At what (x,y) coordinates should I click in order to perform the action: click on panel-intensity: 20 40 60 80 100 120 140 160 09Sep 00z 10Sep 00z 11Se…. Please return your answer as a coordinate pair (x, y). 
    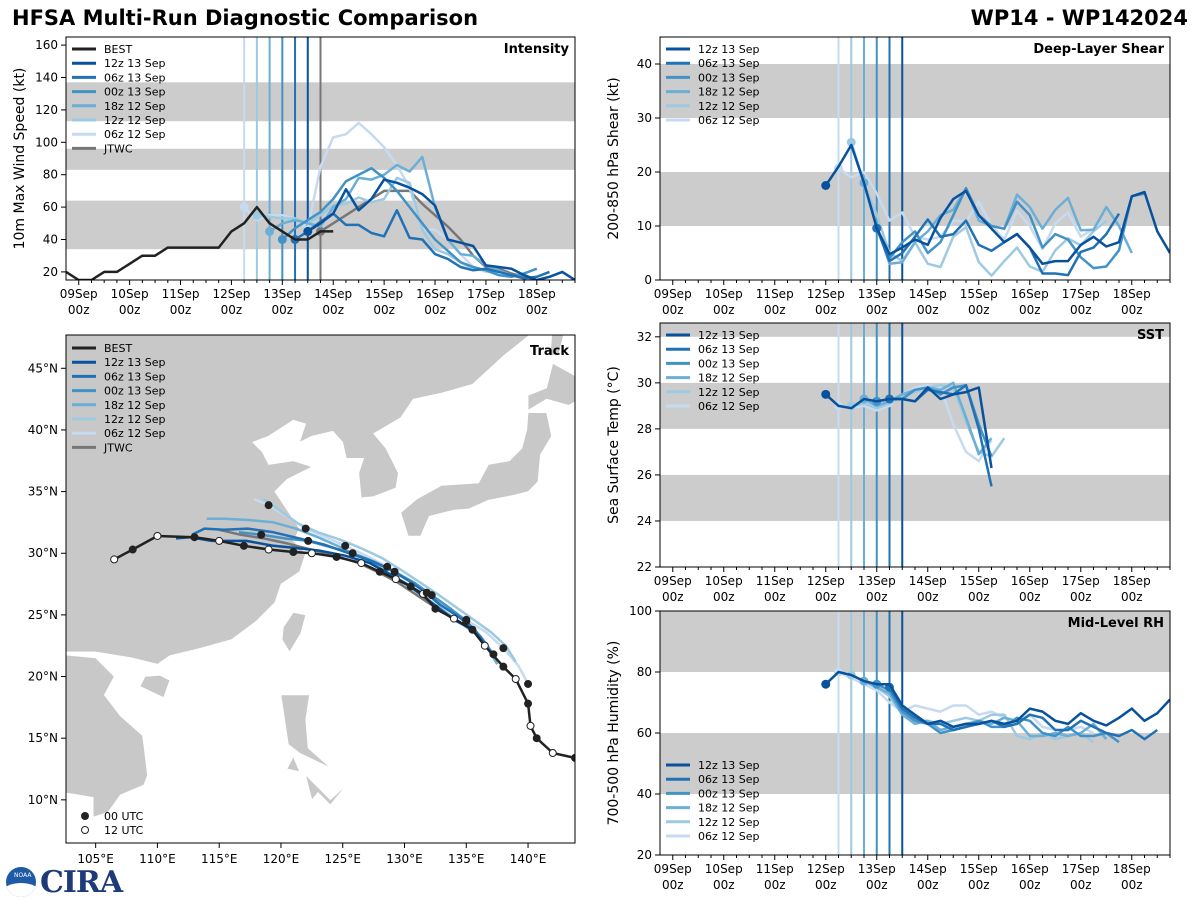
    Looking at the image, I should click on (294, 176).